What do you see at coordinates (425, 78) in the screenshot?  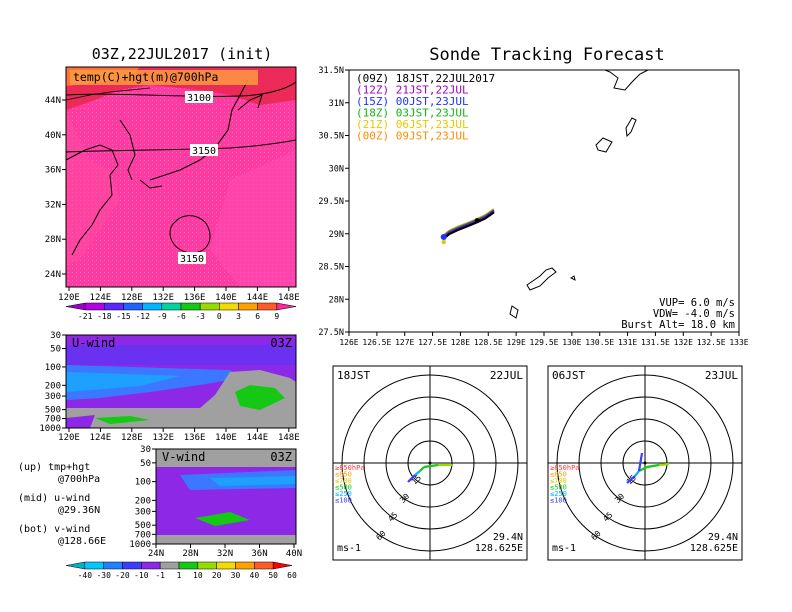 I see `track-legend-entry: (09Z) 18JST,22JUL2017` at bounding box center [425, 78].